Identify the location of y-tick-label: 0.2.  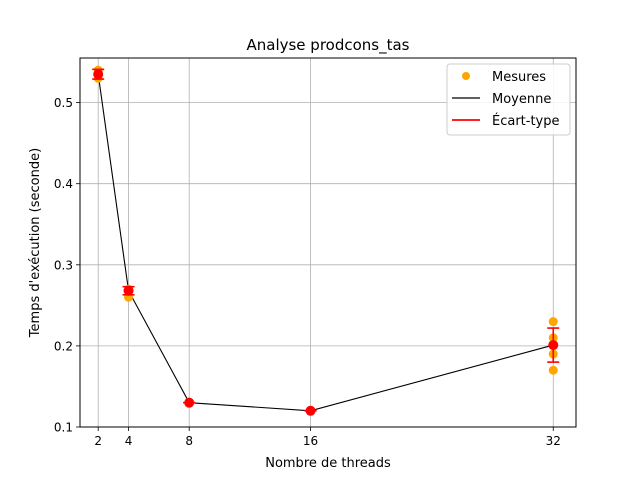
(63, 346).